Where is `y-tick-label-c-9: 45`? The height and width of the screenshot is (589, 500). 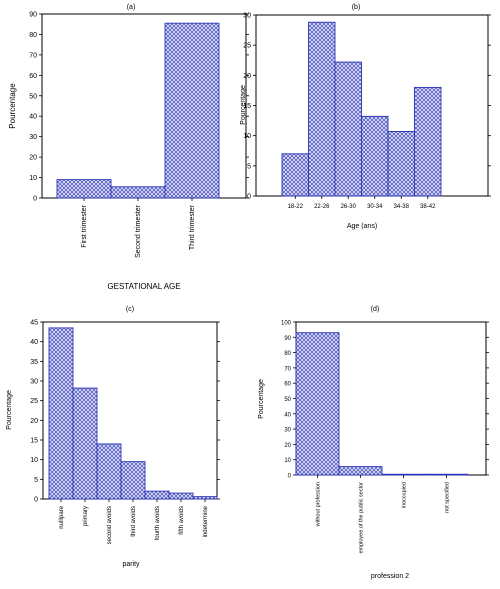
y-tick-label-c-9: 45 is located at coordinates (34, 323).